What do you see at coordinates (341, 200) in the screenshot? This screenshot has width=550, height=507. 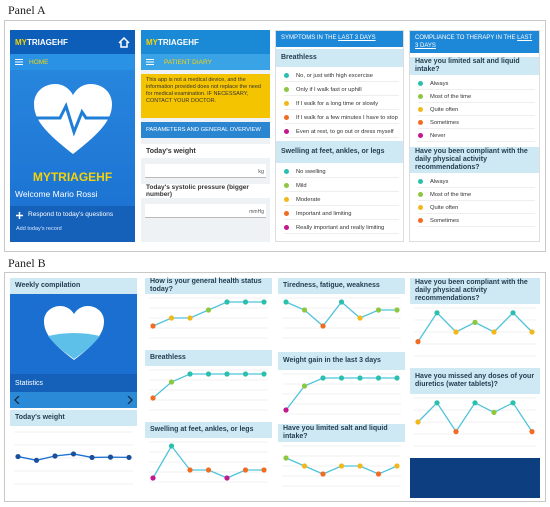 I see `answer-option: Moderate` at bounding box center [341, 200].